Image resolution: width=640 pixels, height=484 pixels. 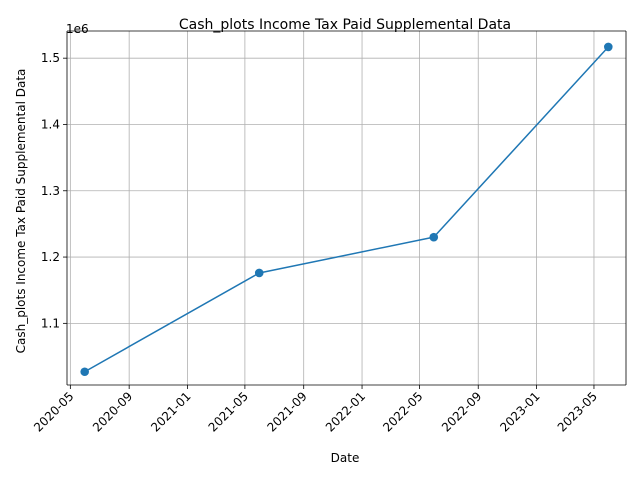 I want to click on y-tick-label: 1.2, so click(x=50, y=257).